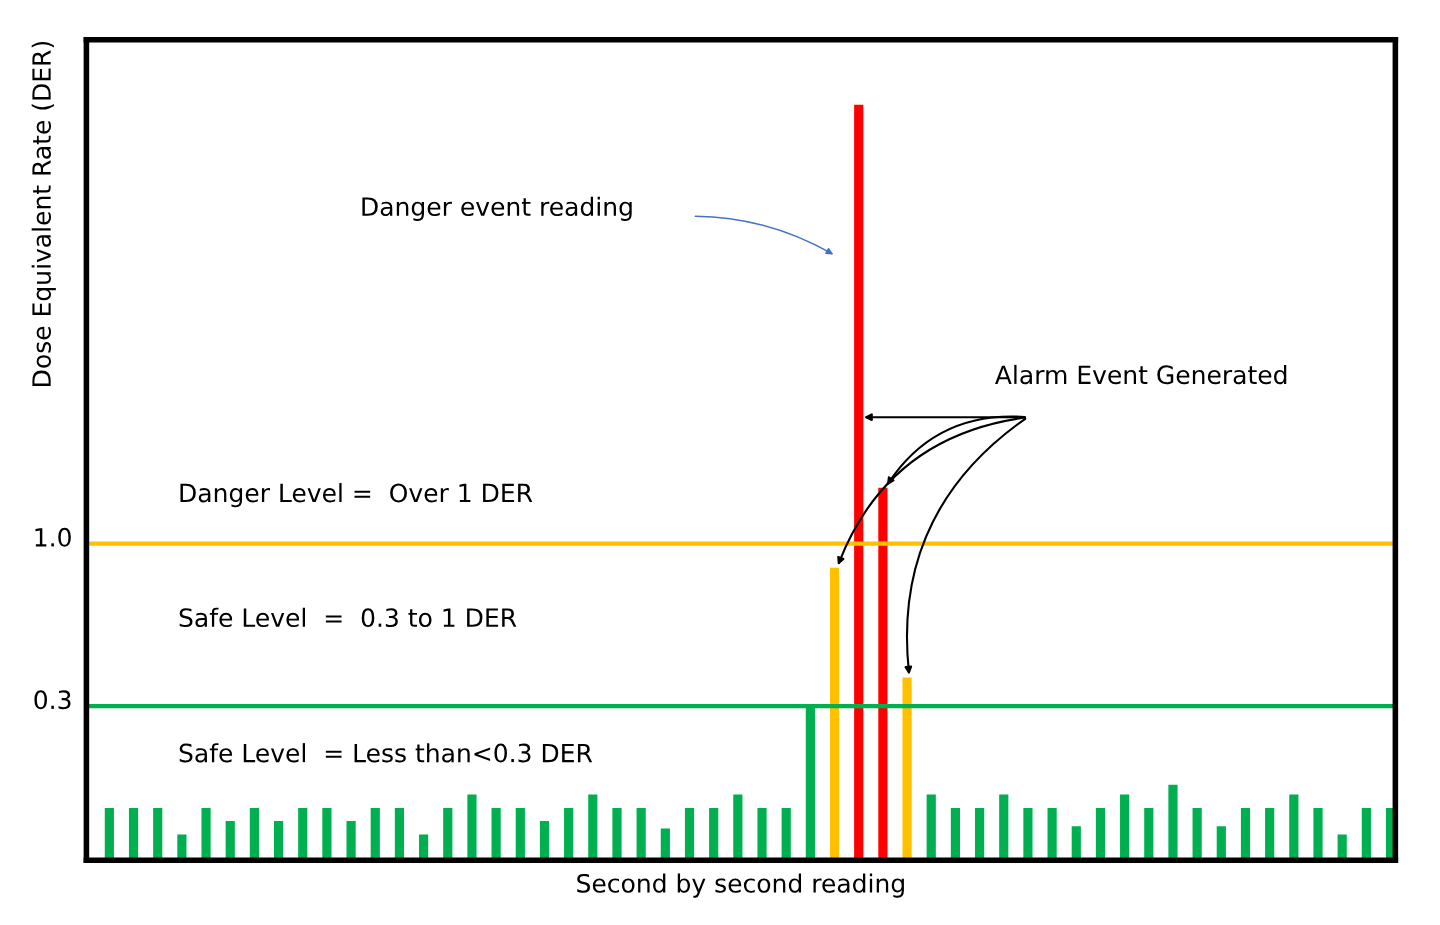  What do you see at coordinates (356, 495) in the screenshot?
I see `annotation: Danger Level = Over 1 DER` at bounding box center [356, 495].